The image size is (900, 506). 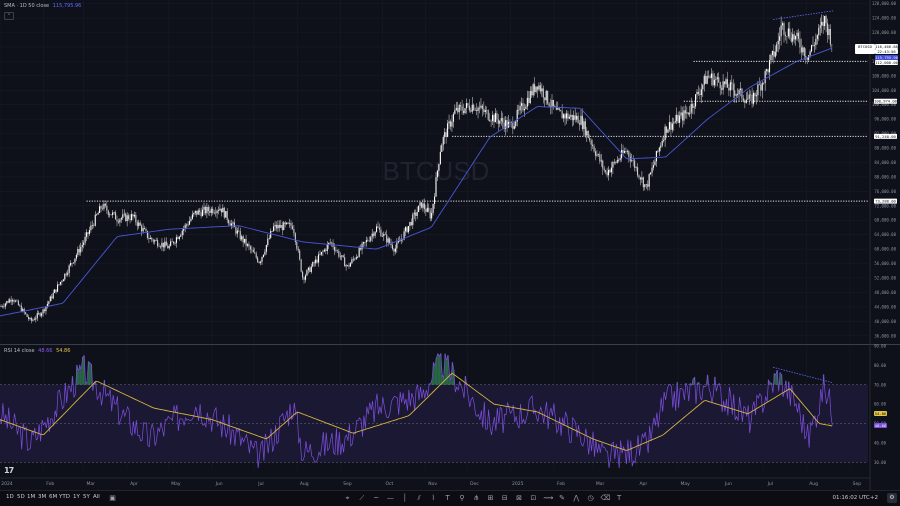 What do you see at coordinates (590, 498) in the screenshot?
I see `cycle-icon: ◷` at bounding box center [590, 498].